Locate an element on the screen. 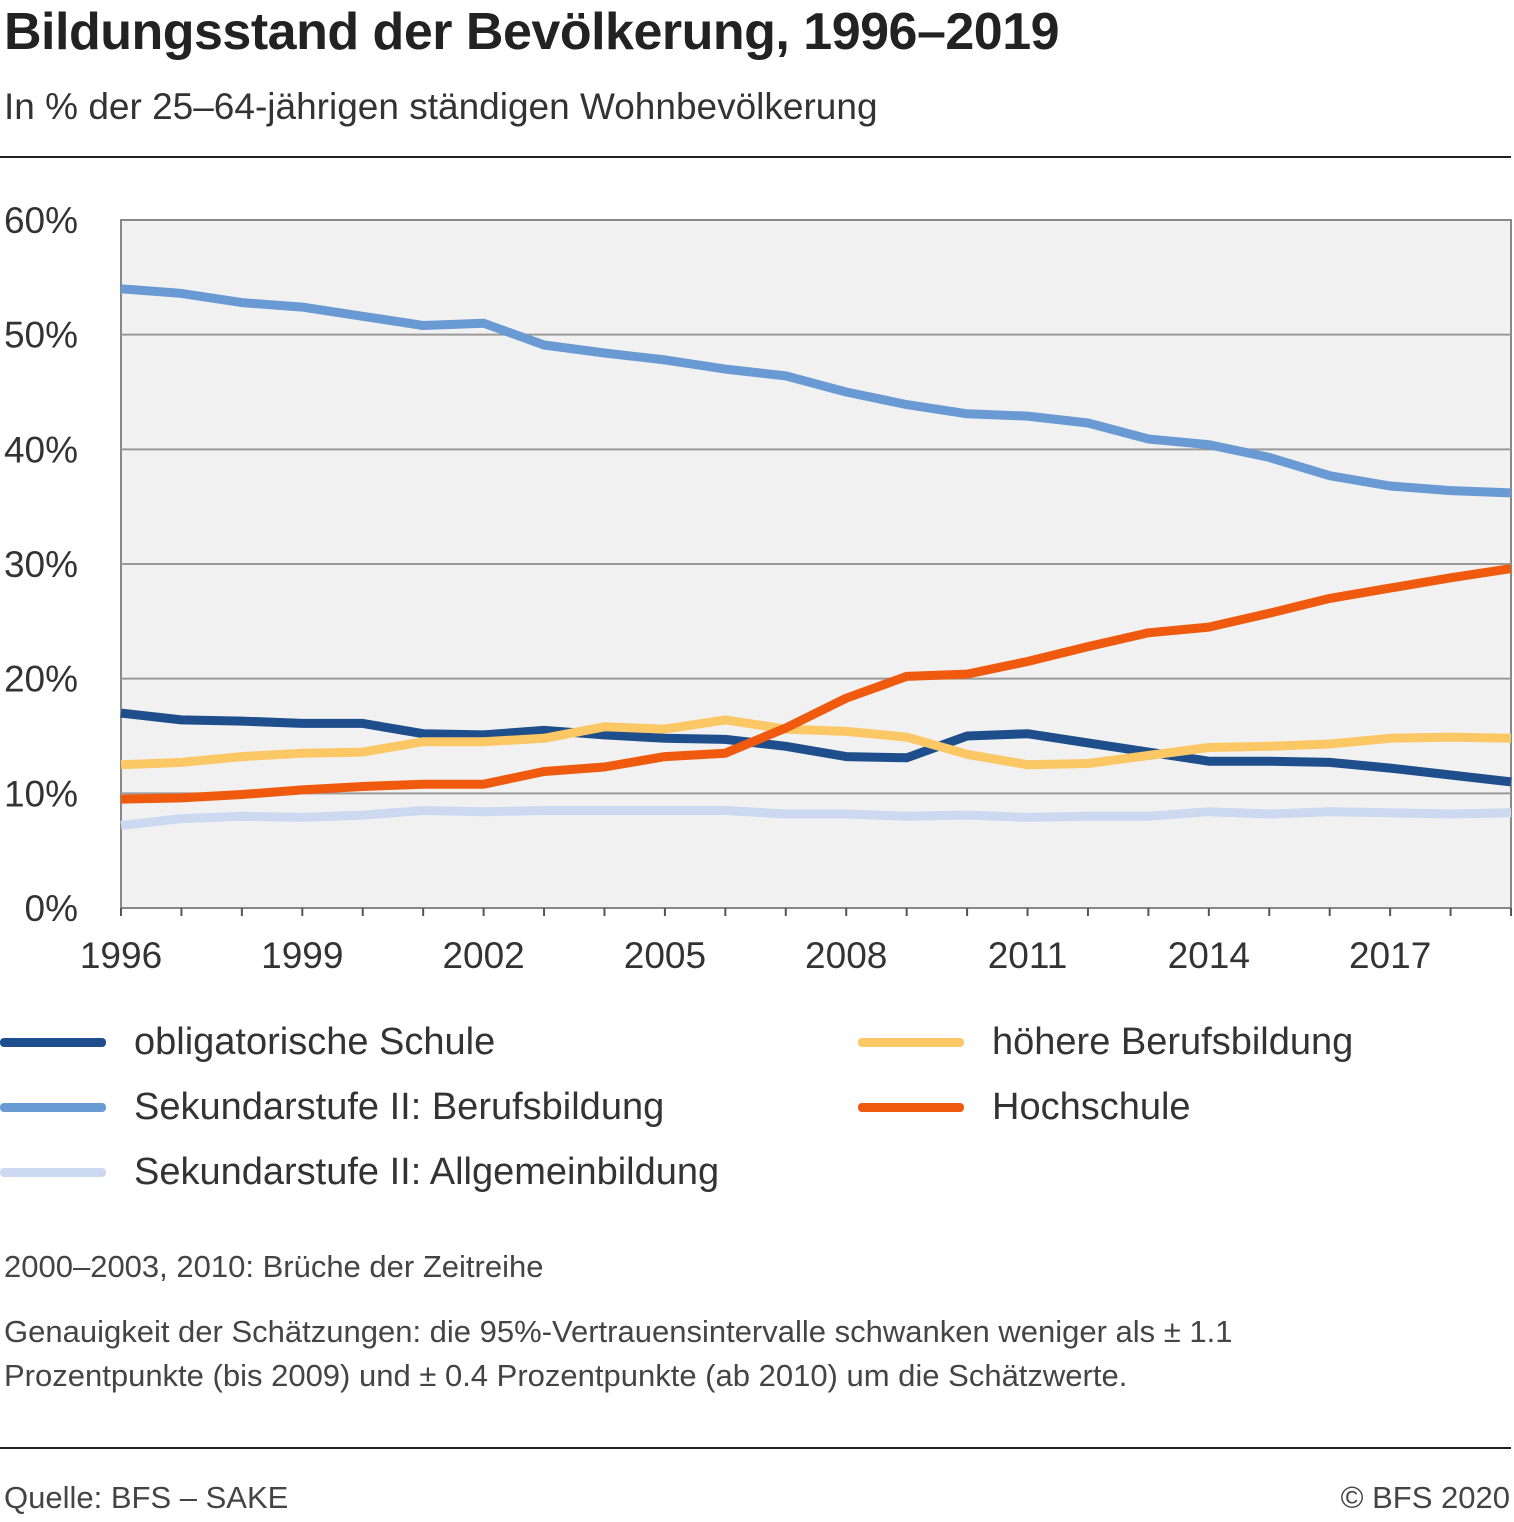  series-line-obligatorische-schule is located at coordinates (816, 747).